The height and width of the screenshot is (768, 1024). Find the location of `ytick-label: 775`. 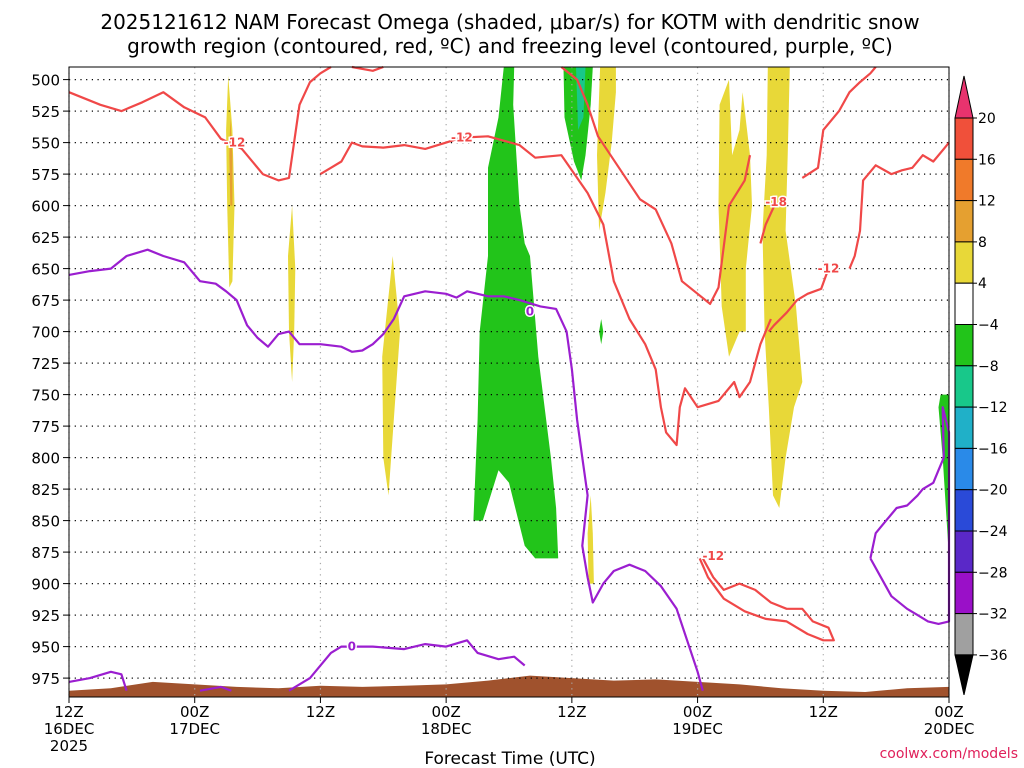

ytick-label: 775 is located at coordinates (45, 427).